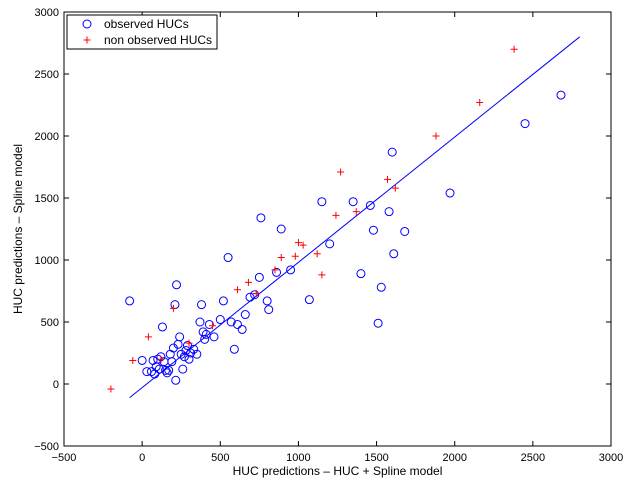 This screenshot has height=482, width=636. What do you see at coordinates (454, 458) in the screenshot?
I see `x-tick-label: 2000` at bounding box center [454, 458].